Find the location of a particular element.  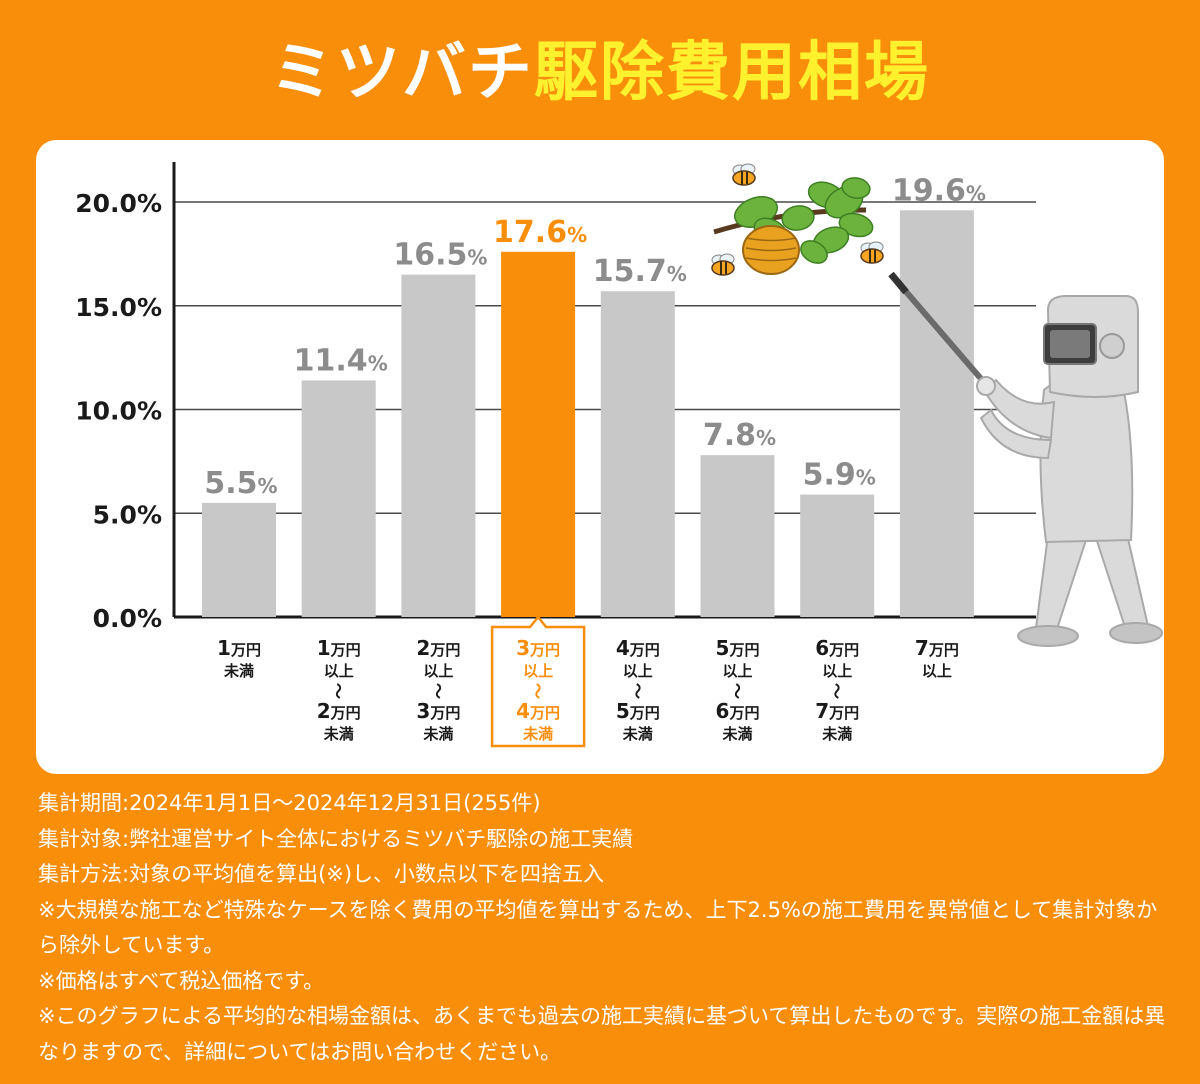

beehive-branch-icon is located at coordinates (793, 226).